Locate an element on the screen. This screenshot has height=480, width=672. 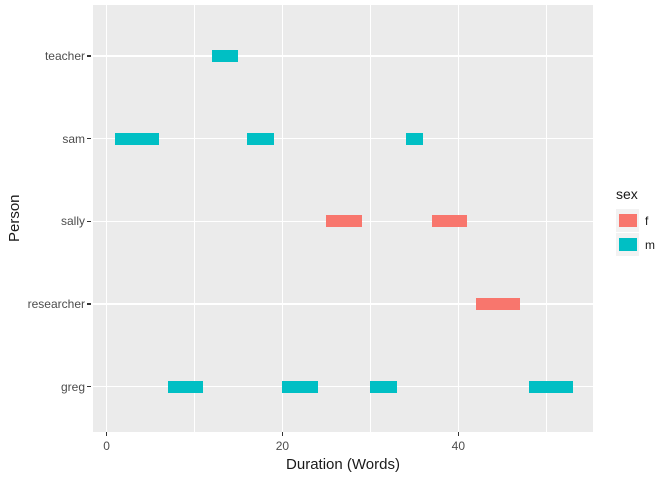
gridline-row-teacher is located at coordinates (343, 56).